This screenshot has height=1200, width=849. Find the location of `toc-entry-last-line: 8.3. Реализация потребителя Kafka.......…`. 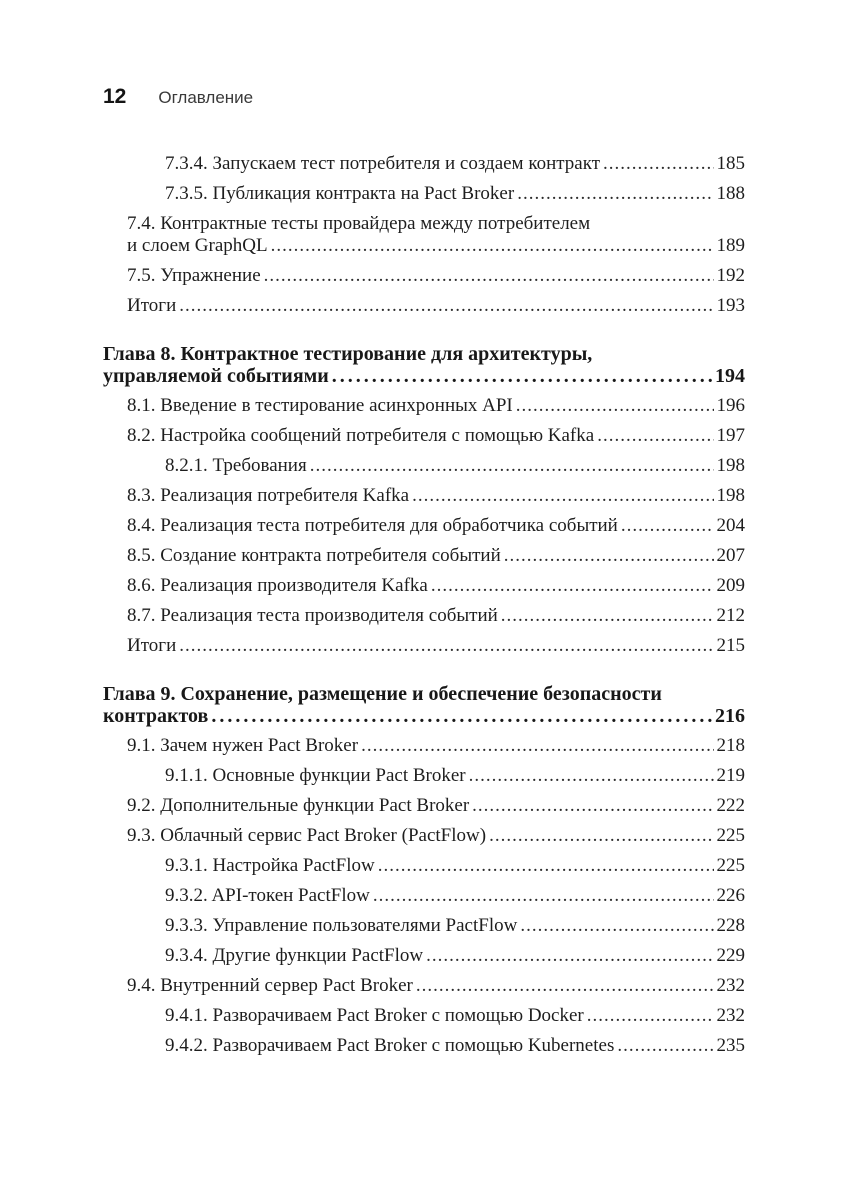

toc-entry-last-line: 8.3. Реализация потребителя Kafka.......… is located at coordinates (436, 496).